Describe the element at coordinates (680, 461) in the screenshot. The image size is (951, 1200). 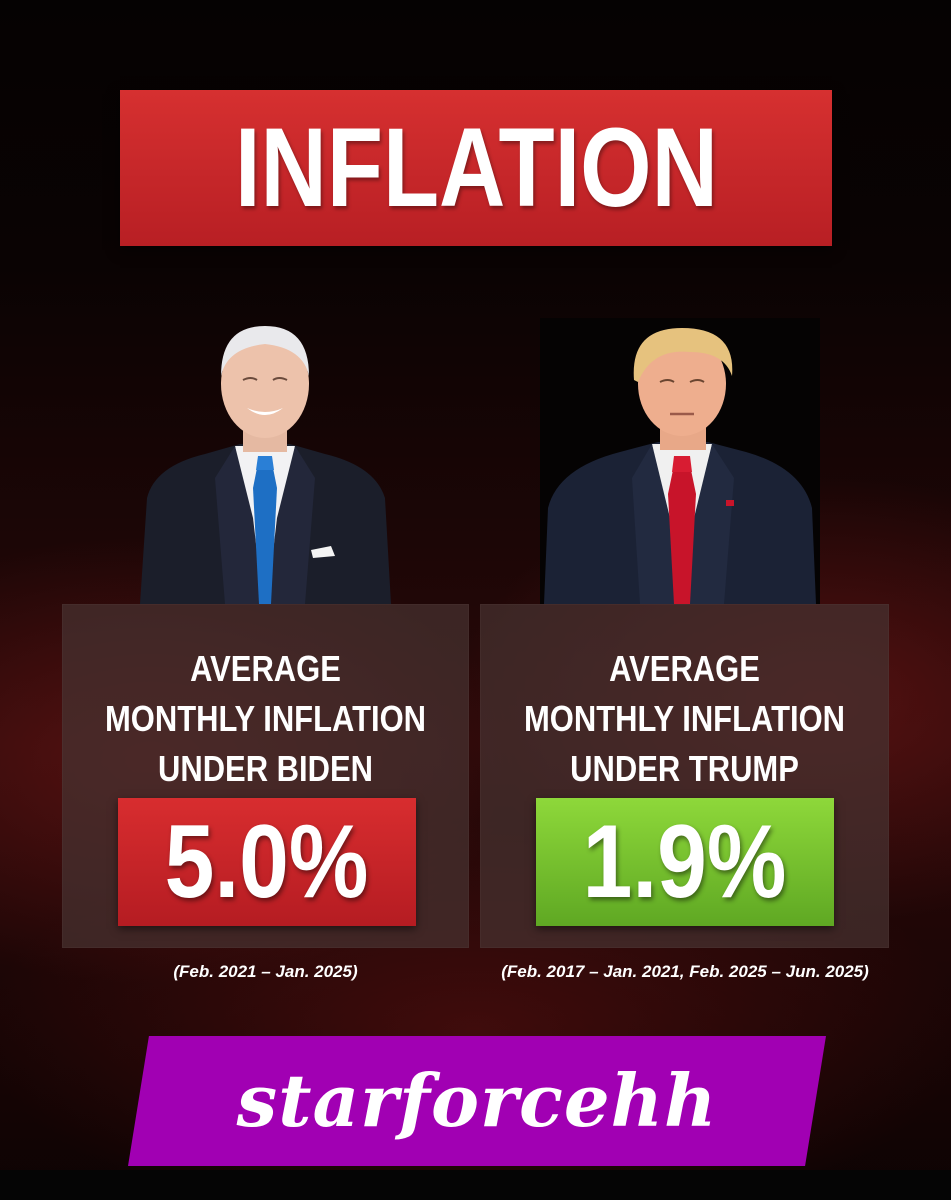
I see `trump-portrait` at that location.